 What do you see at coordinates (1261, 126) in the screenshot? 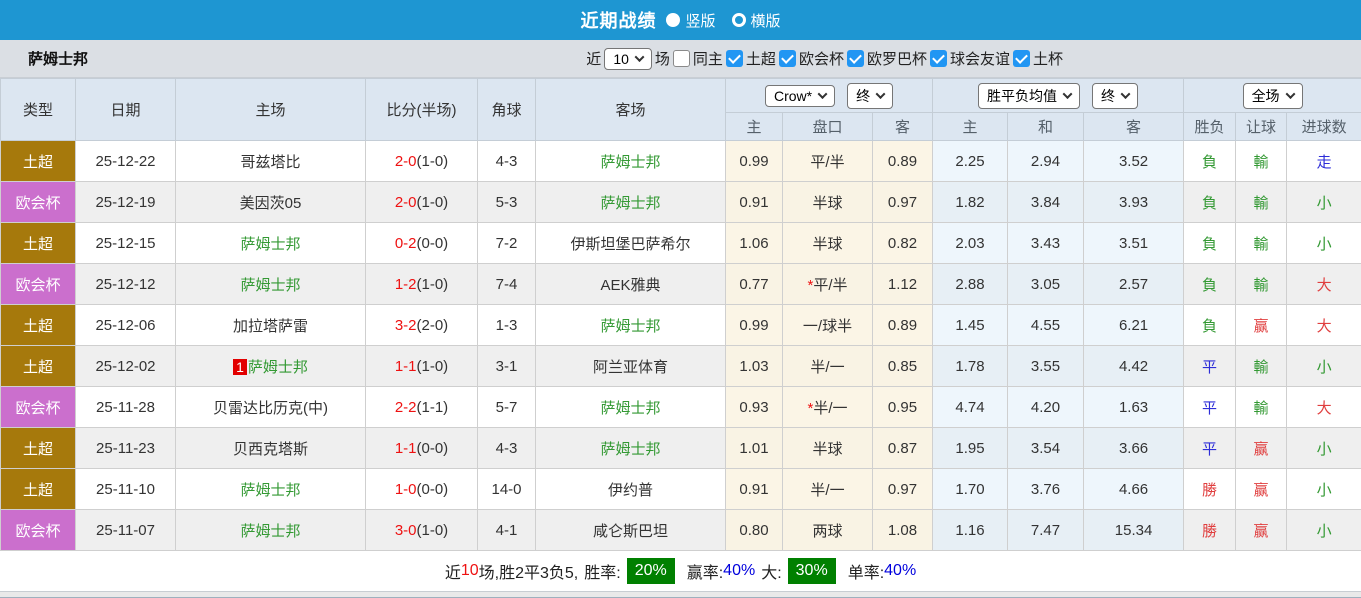
I see `sub-header-let: 让球` at bounding box center [1261, 126].